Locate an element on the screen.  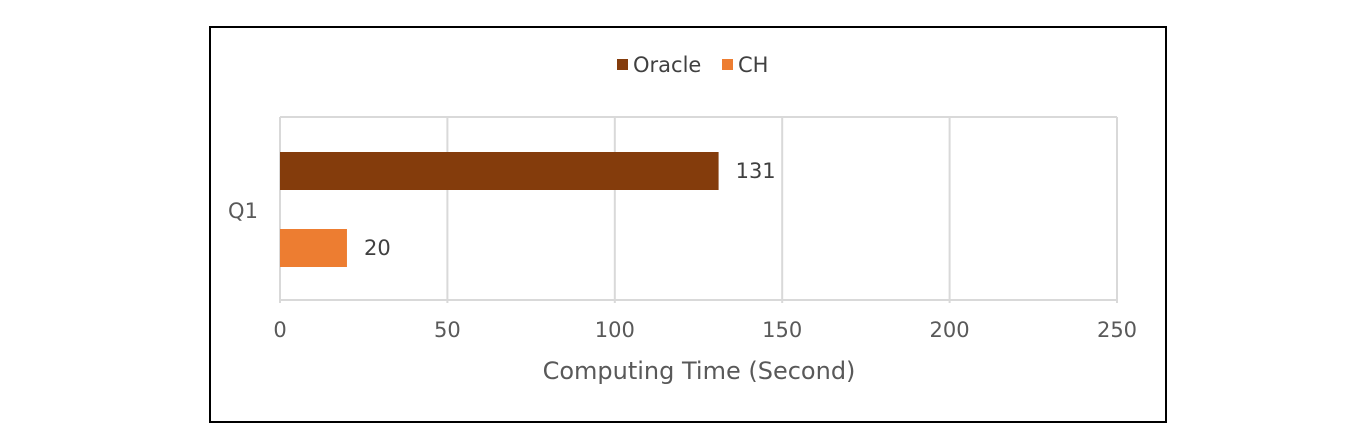
bar-ch is located at coordinates (313, 248).